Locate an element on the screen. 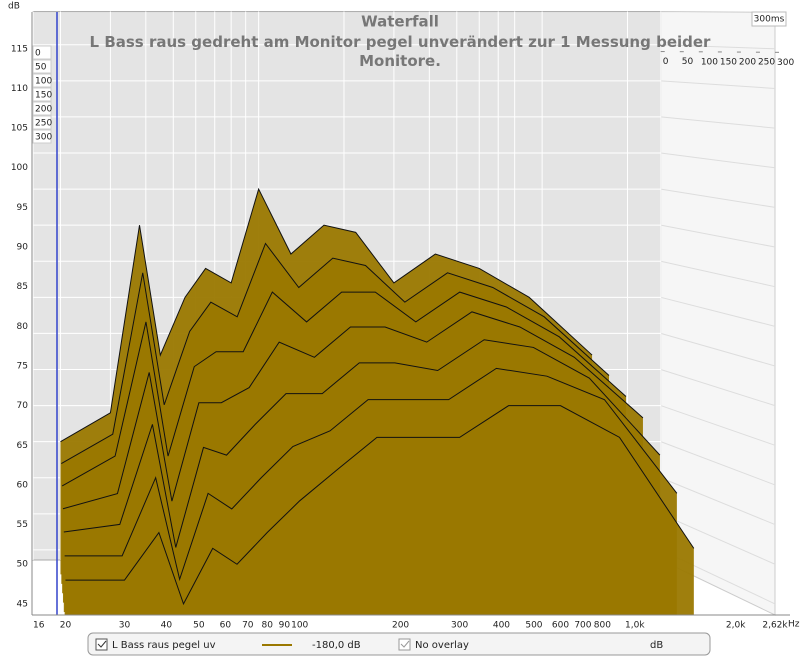  x-tick-label: 300 is located at coordinates (459, 626).